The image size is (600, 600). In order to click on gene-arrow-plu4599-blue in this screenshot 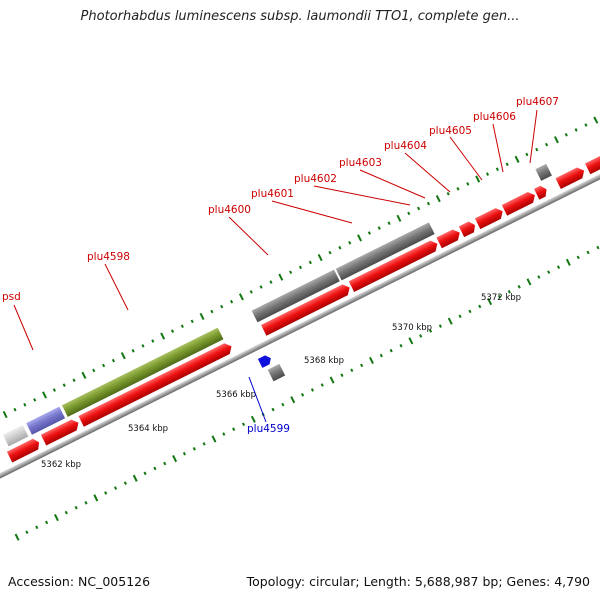, I will do `click(265, 361)`.